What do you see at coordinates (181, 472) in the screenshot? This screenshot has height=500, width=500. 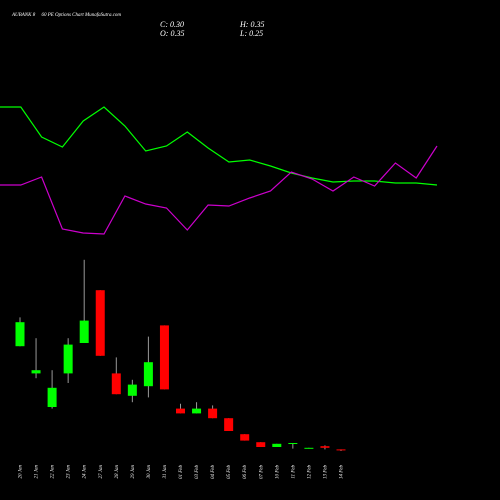 I see `x-tick-label: 01 Feb` at bounding box center [181, 472].